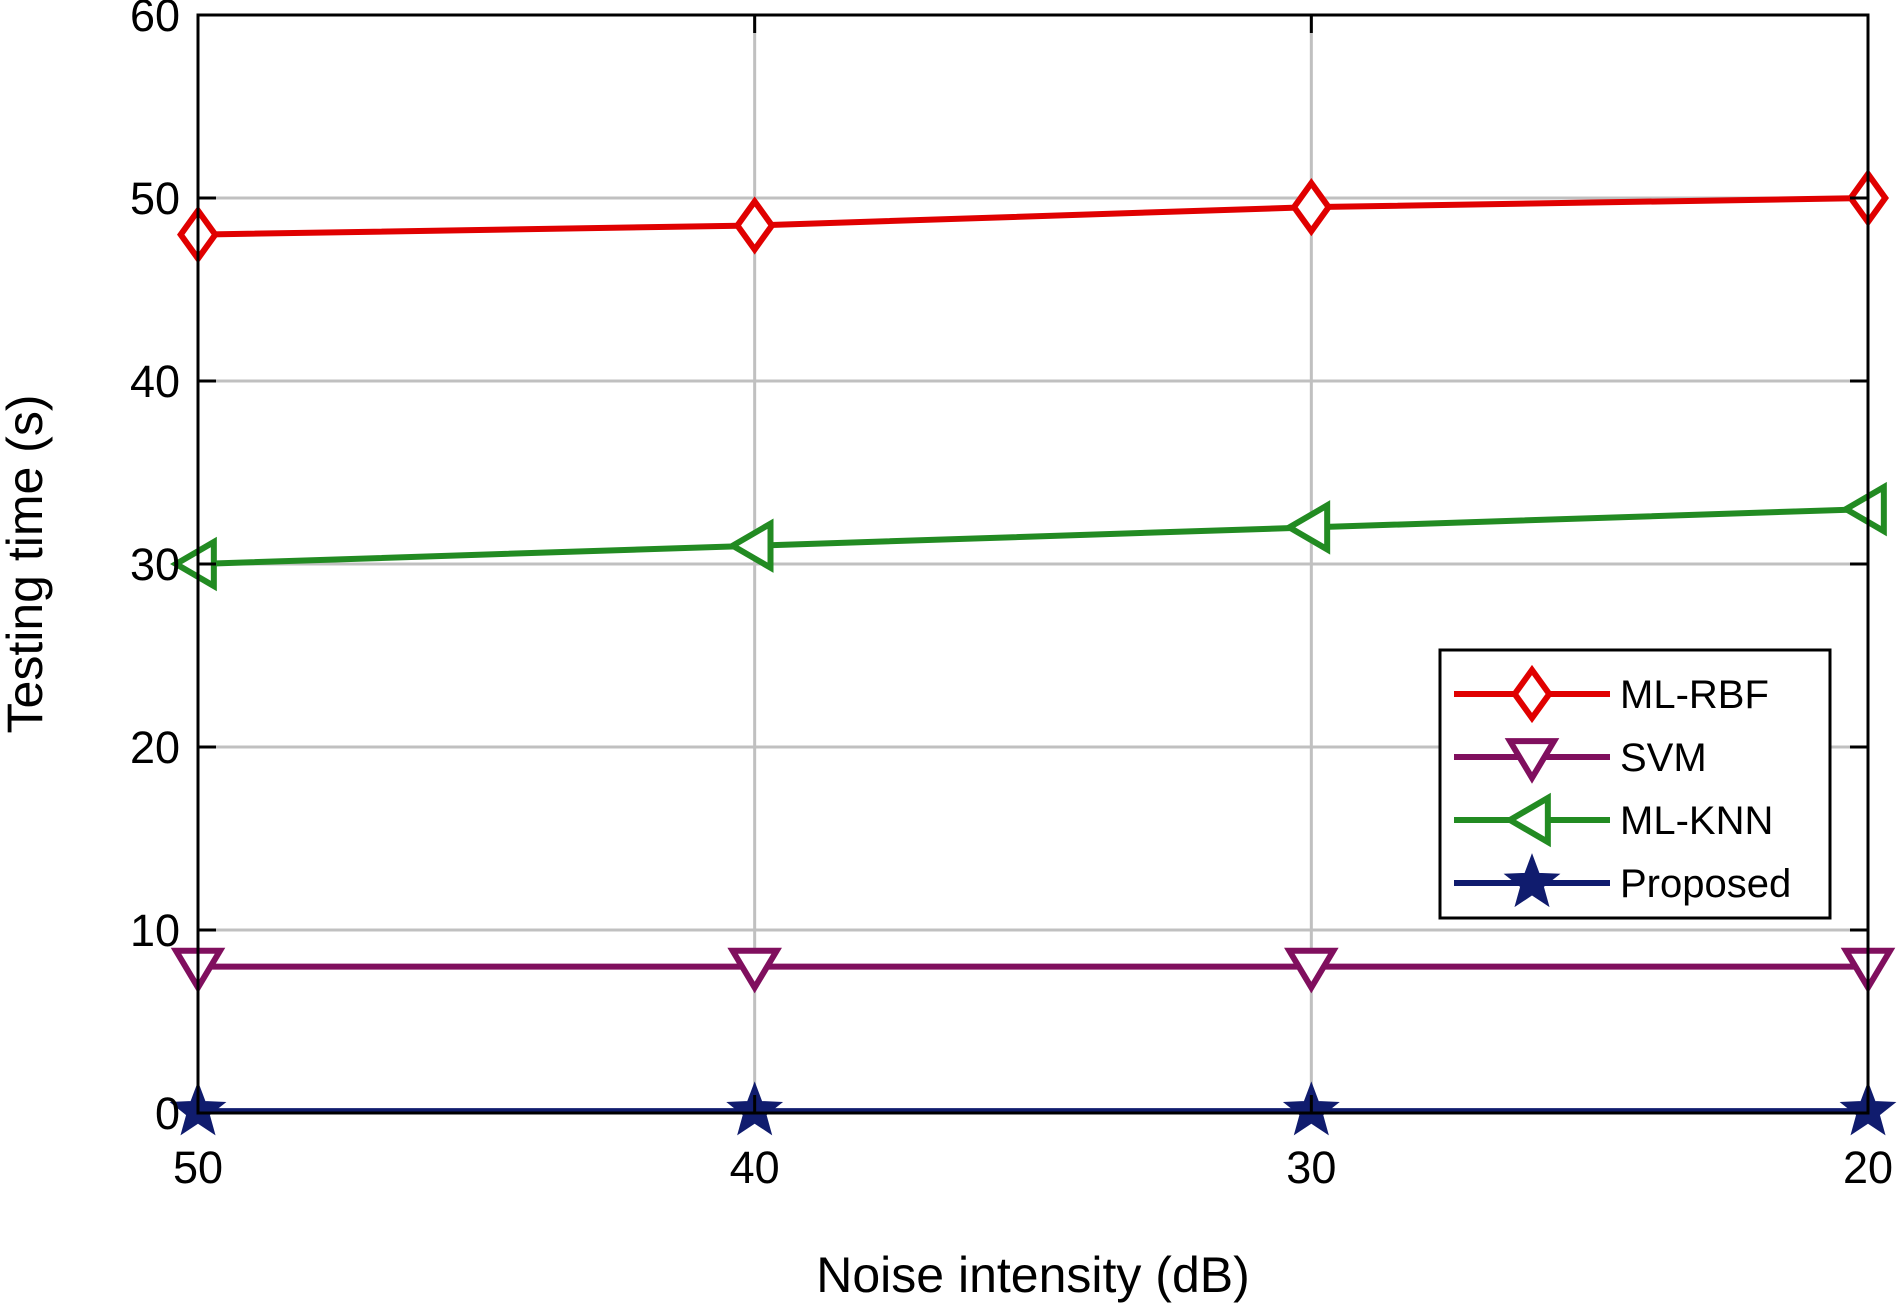  Describe the element at coordinates (155, 20) in the screenshot. I see `y-tick-label: 60` at that location.